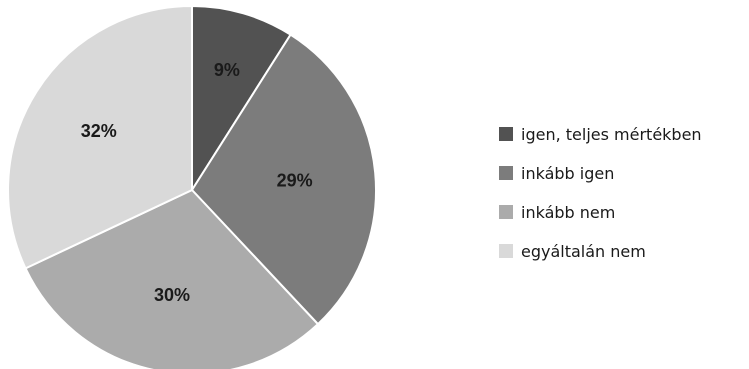 The width and height of the screenshot is (749, 369). What do you see at coordinates (568, 173) in the screenshot?
I see `legend-label-inkabb-igen: inkább igen` at bounding box center [568, 173].